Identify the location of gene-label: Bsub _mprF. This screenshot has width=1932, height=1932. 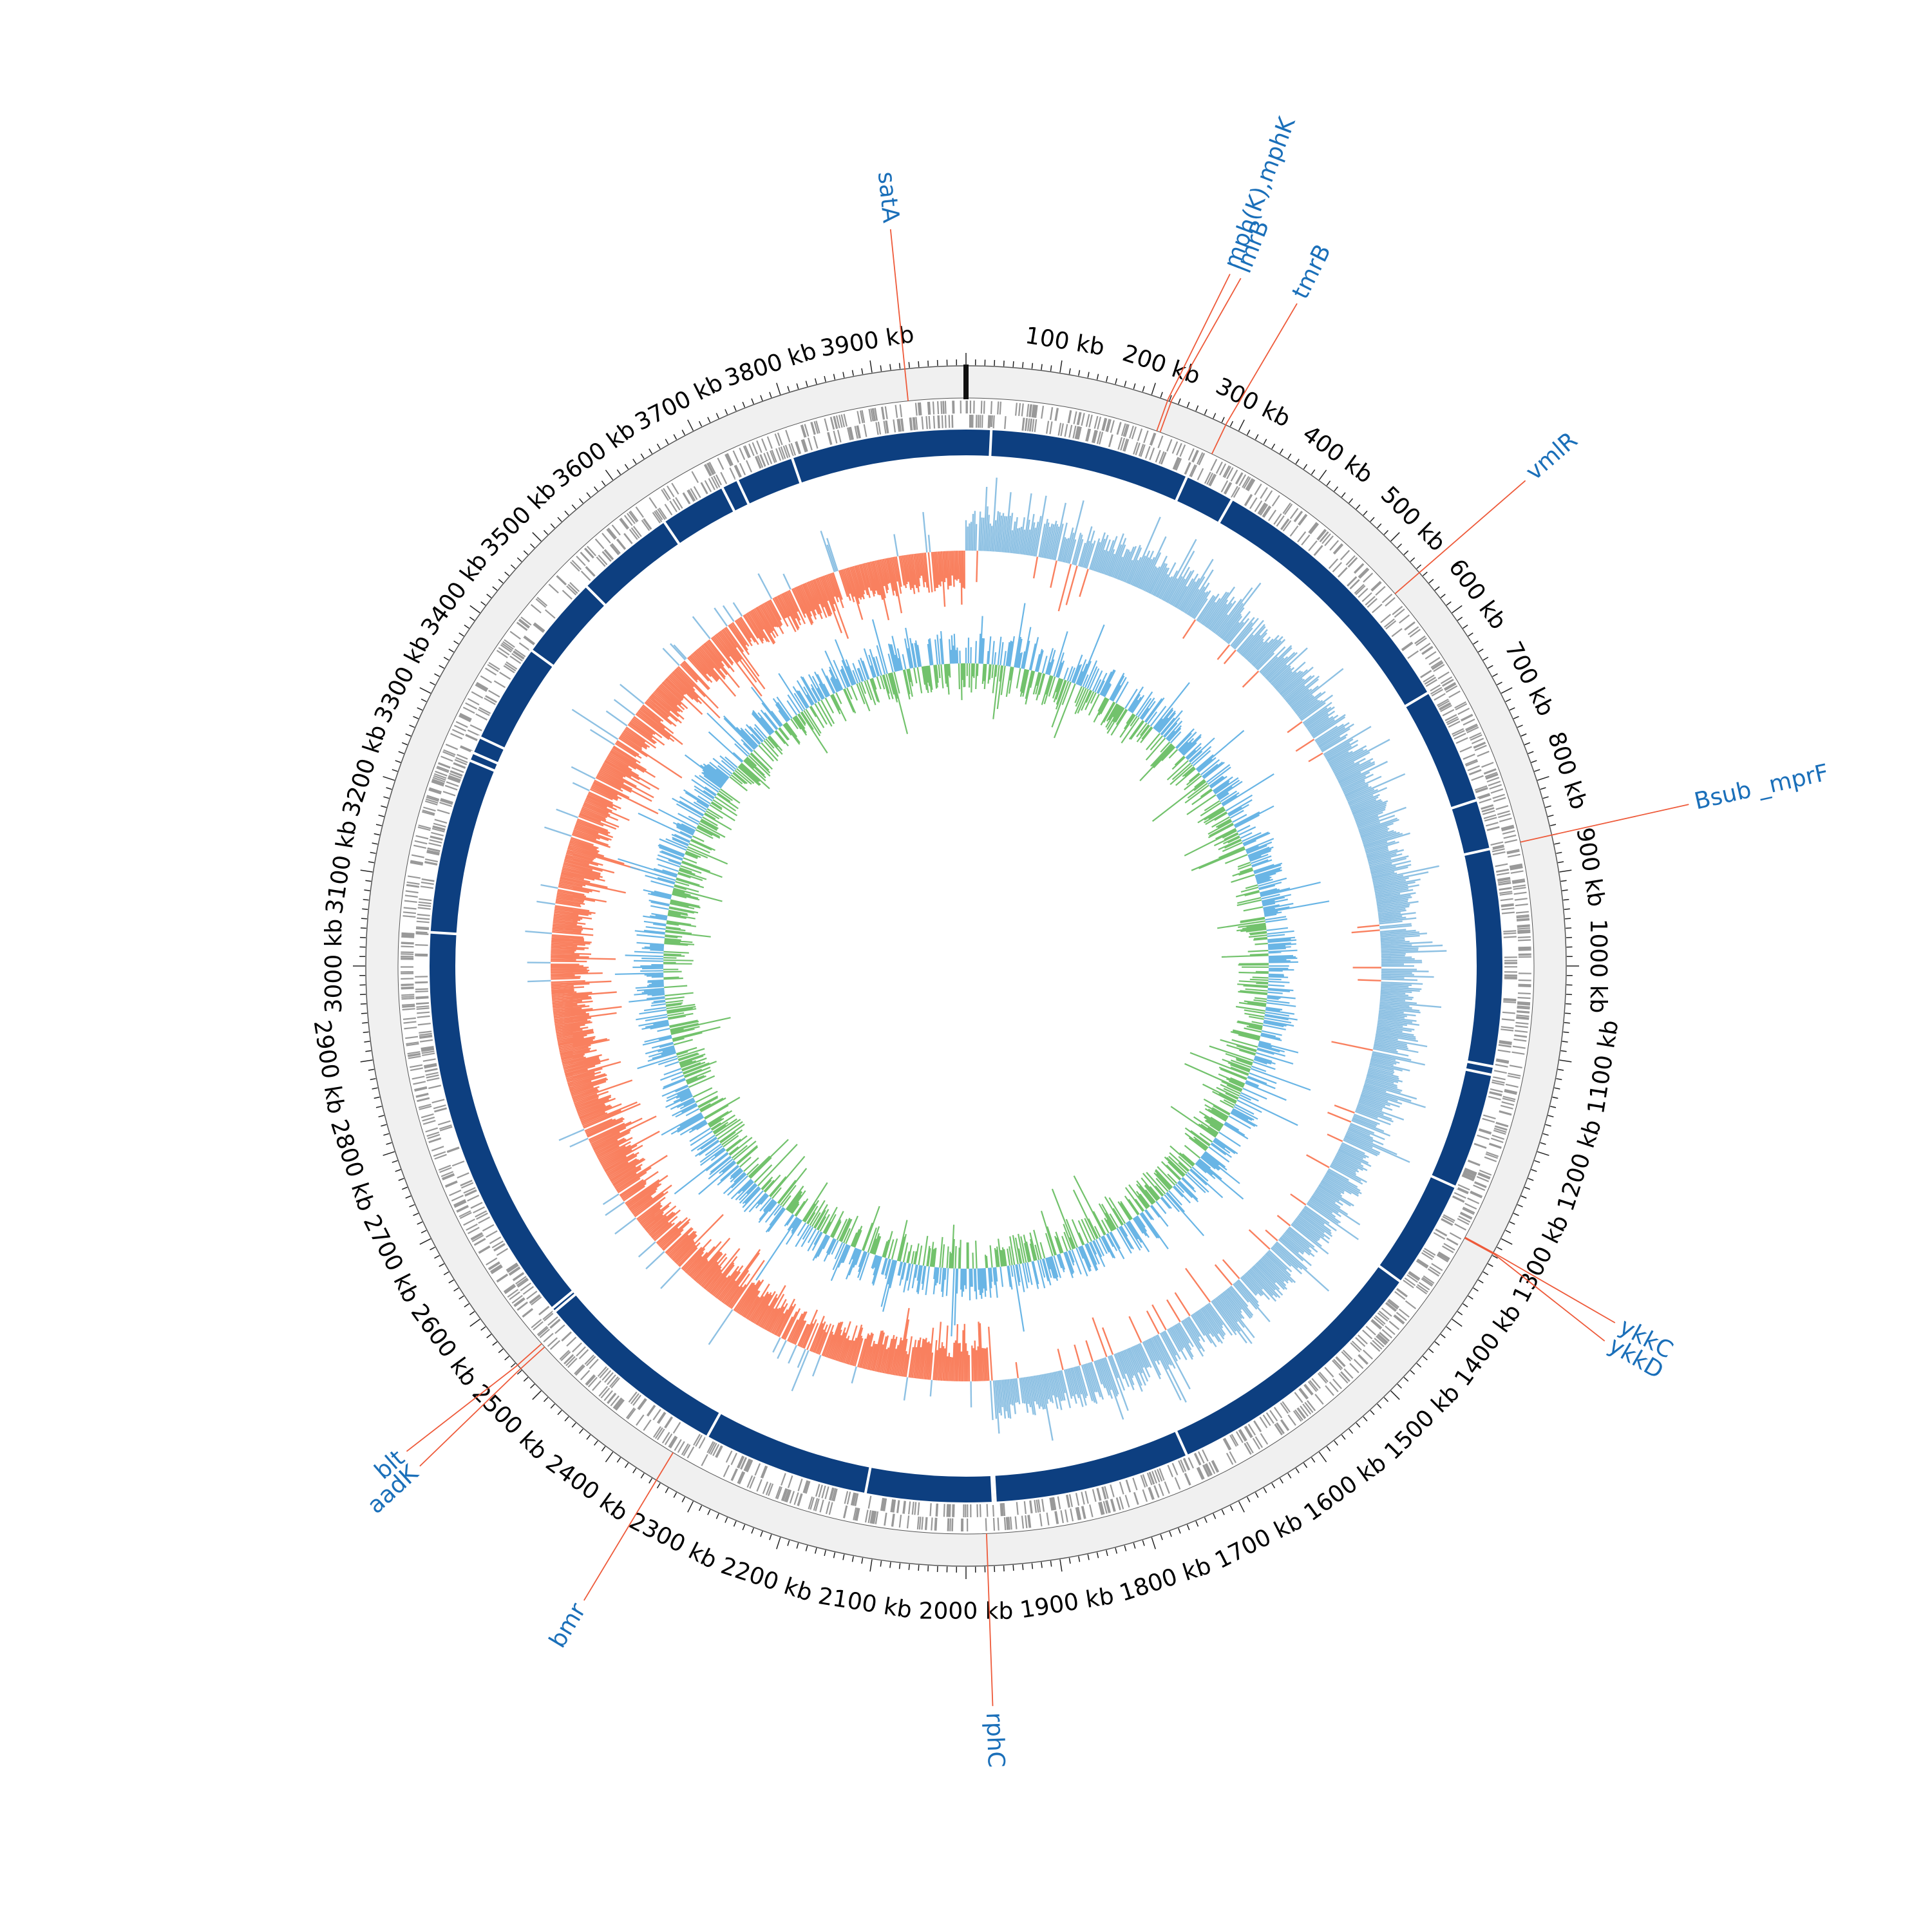
(1762, 787).